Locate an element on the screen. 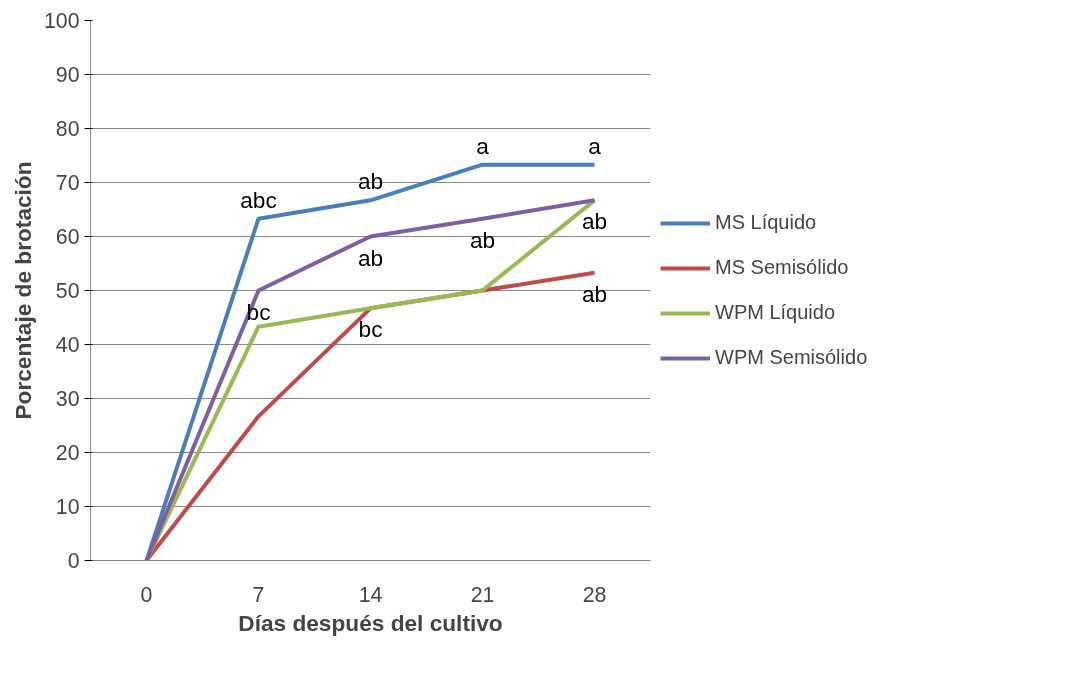  x-tick-label: 7 is located at coordinates (258, 594).